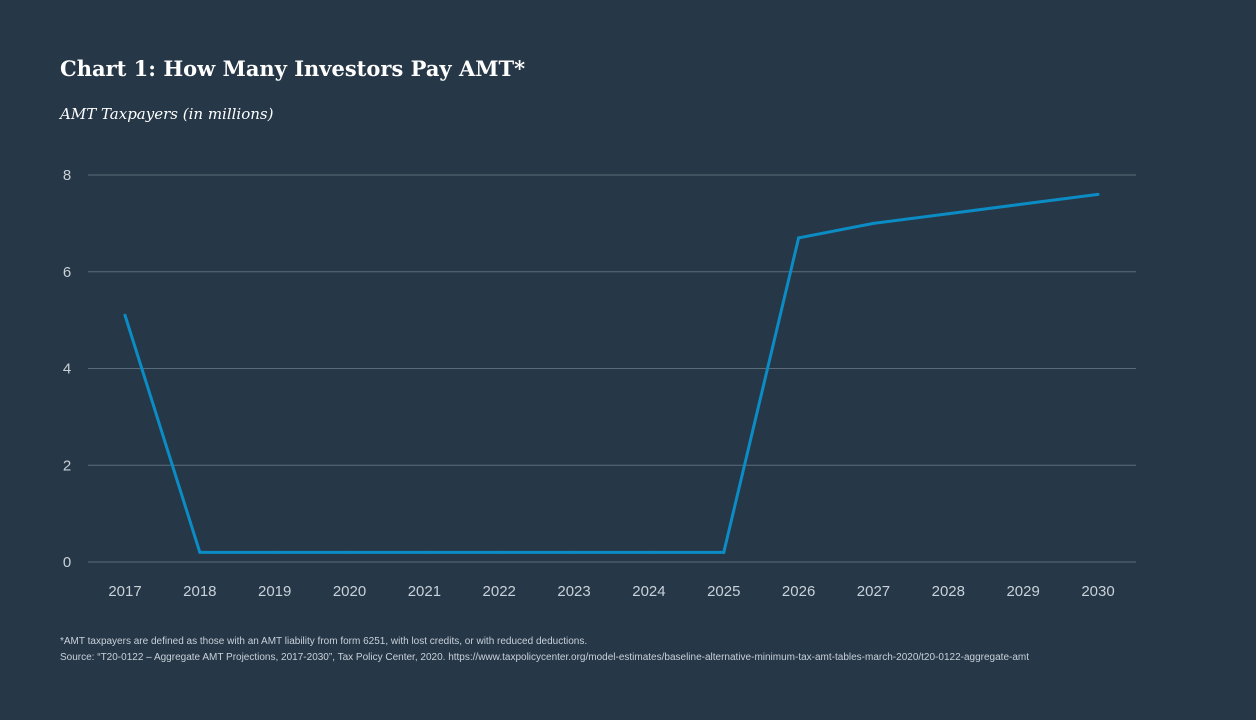 The image size is (1256, 720). What do you see at coordinates (67, 175) in the screenshot?
I see `y-tick-label: 8` at bounding box center [67, 175].